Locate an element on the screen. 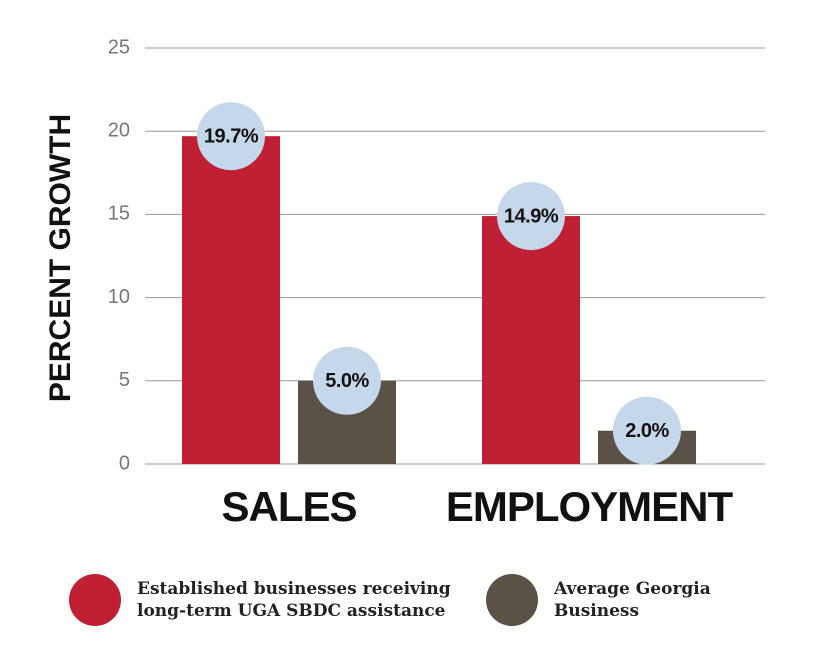 Image resolution: width=813 pixels, height=664 pixels. y-tick-label: 15 is located at coordinates (119, 214).